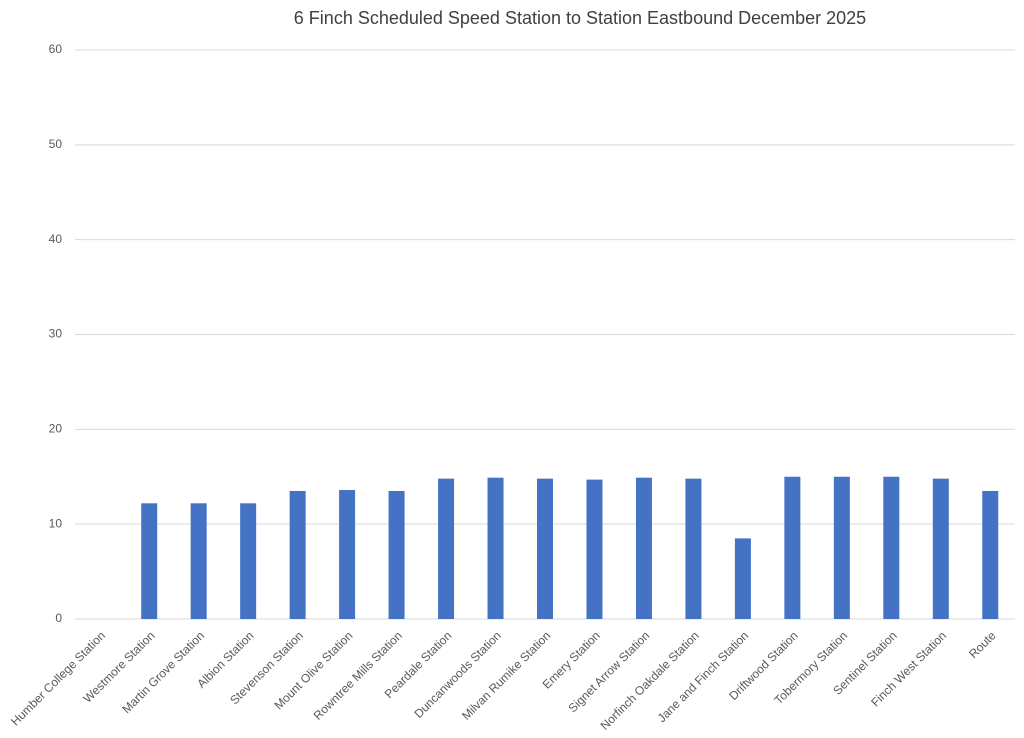 This screenshot has height=738, width=1024. I want to click on y-tick-label: 50, so click(56, 144).